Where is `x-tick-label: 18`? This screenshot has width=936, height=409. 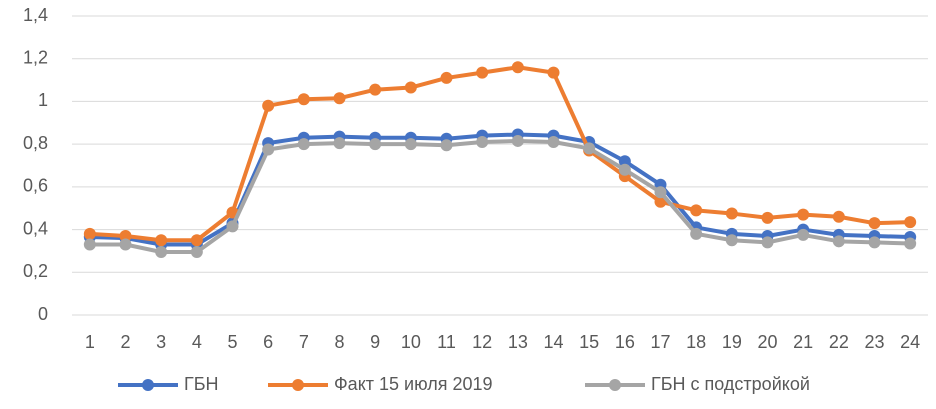
x-tick-label: 18 is located at coordinates (696, 342).